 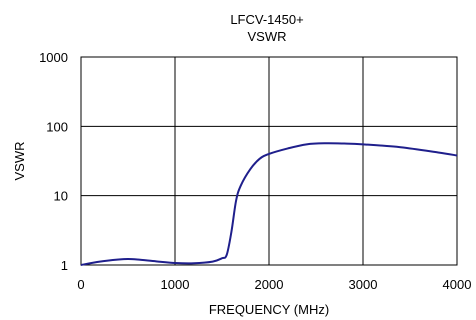 I want to click on x-tick-label: 4000, so click(x=457, y=284).